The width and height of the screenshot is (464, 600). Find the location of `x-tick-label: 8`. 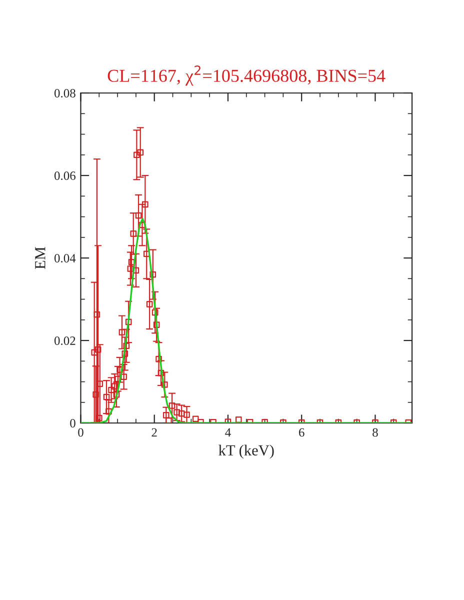

x-tick-label: 8 is located at coordinates (375, 432).